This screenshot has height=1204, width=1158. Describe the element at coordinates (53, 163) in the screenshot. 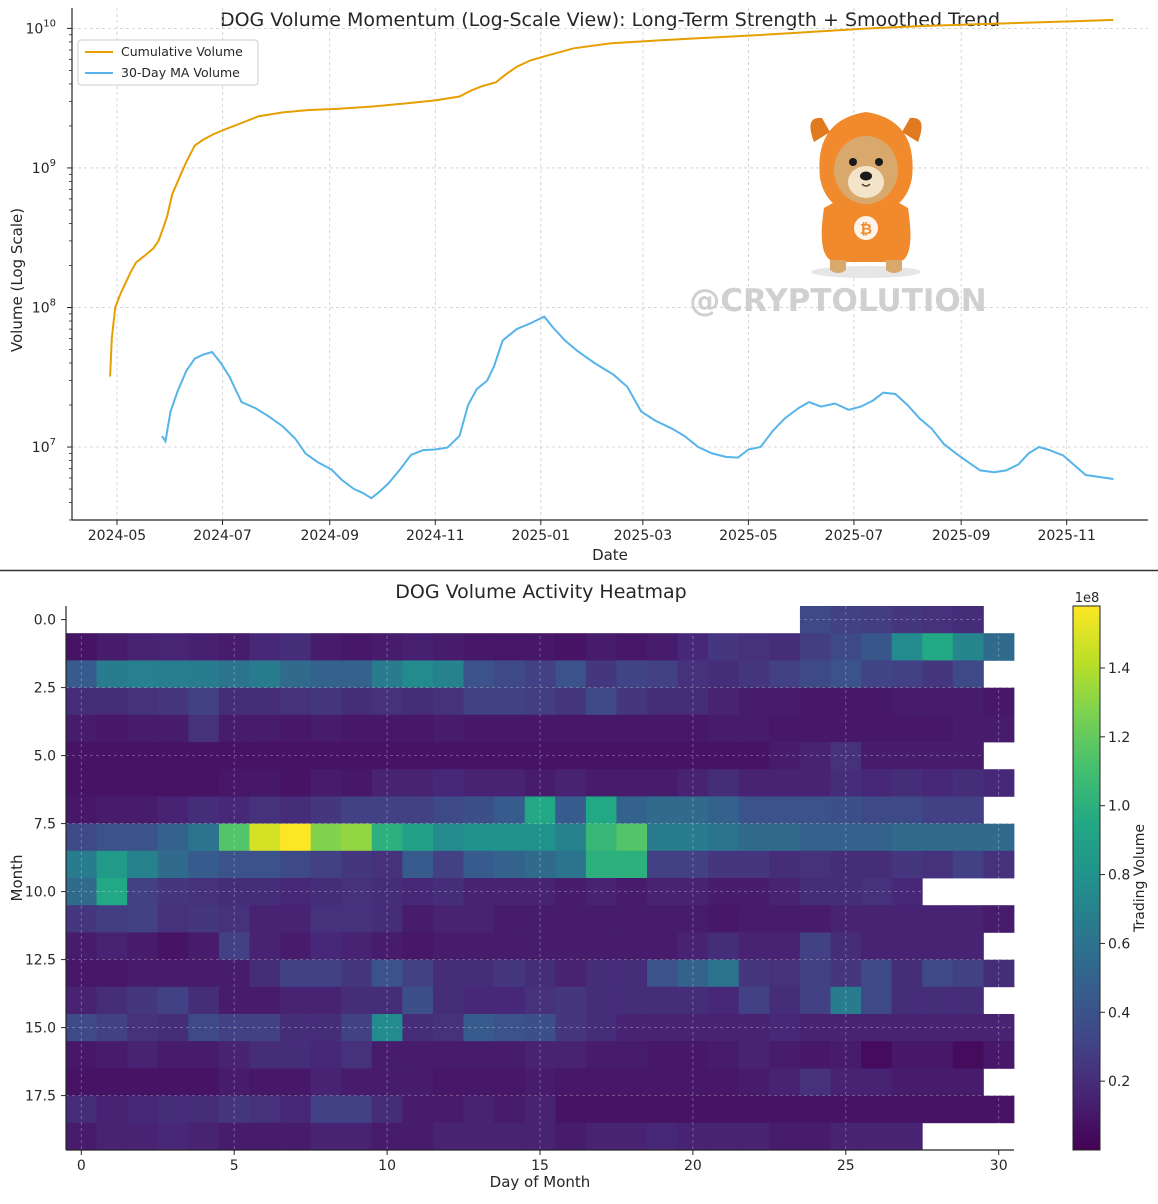

I see `y-tick-exponent: 9` at that location.